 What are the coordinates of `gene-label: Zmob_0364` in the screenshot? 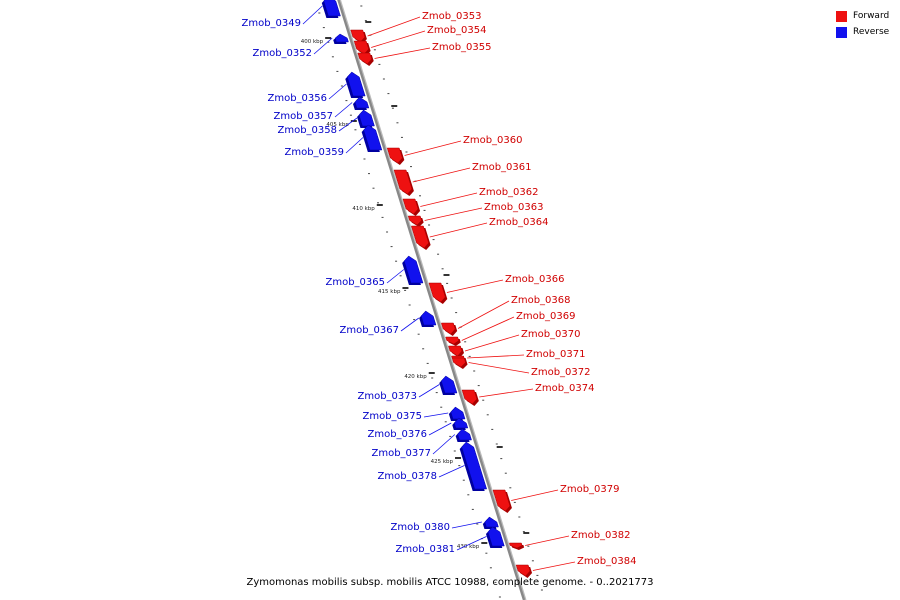 It's located at (519, 222).